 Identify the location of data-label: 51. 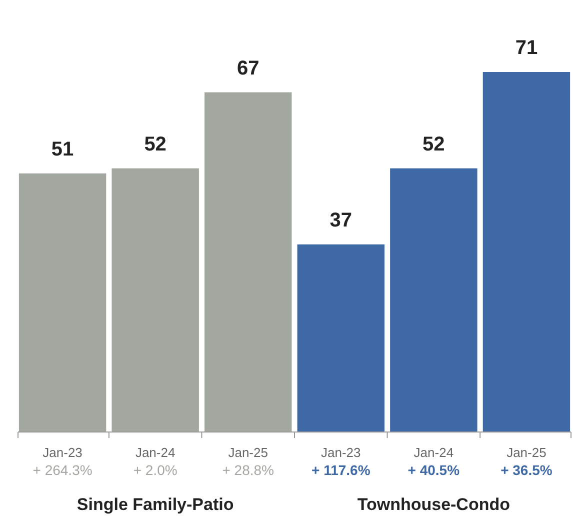
(62, 149).